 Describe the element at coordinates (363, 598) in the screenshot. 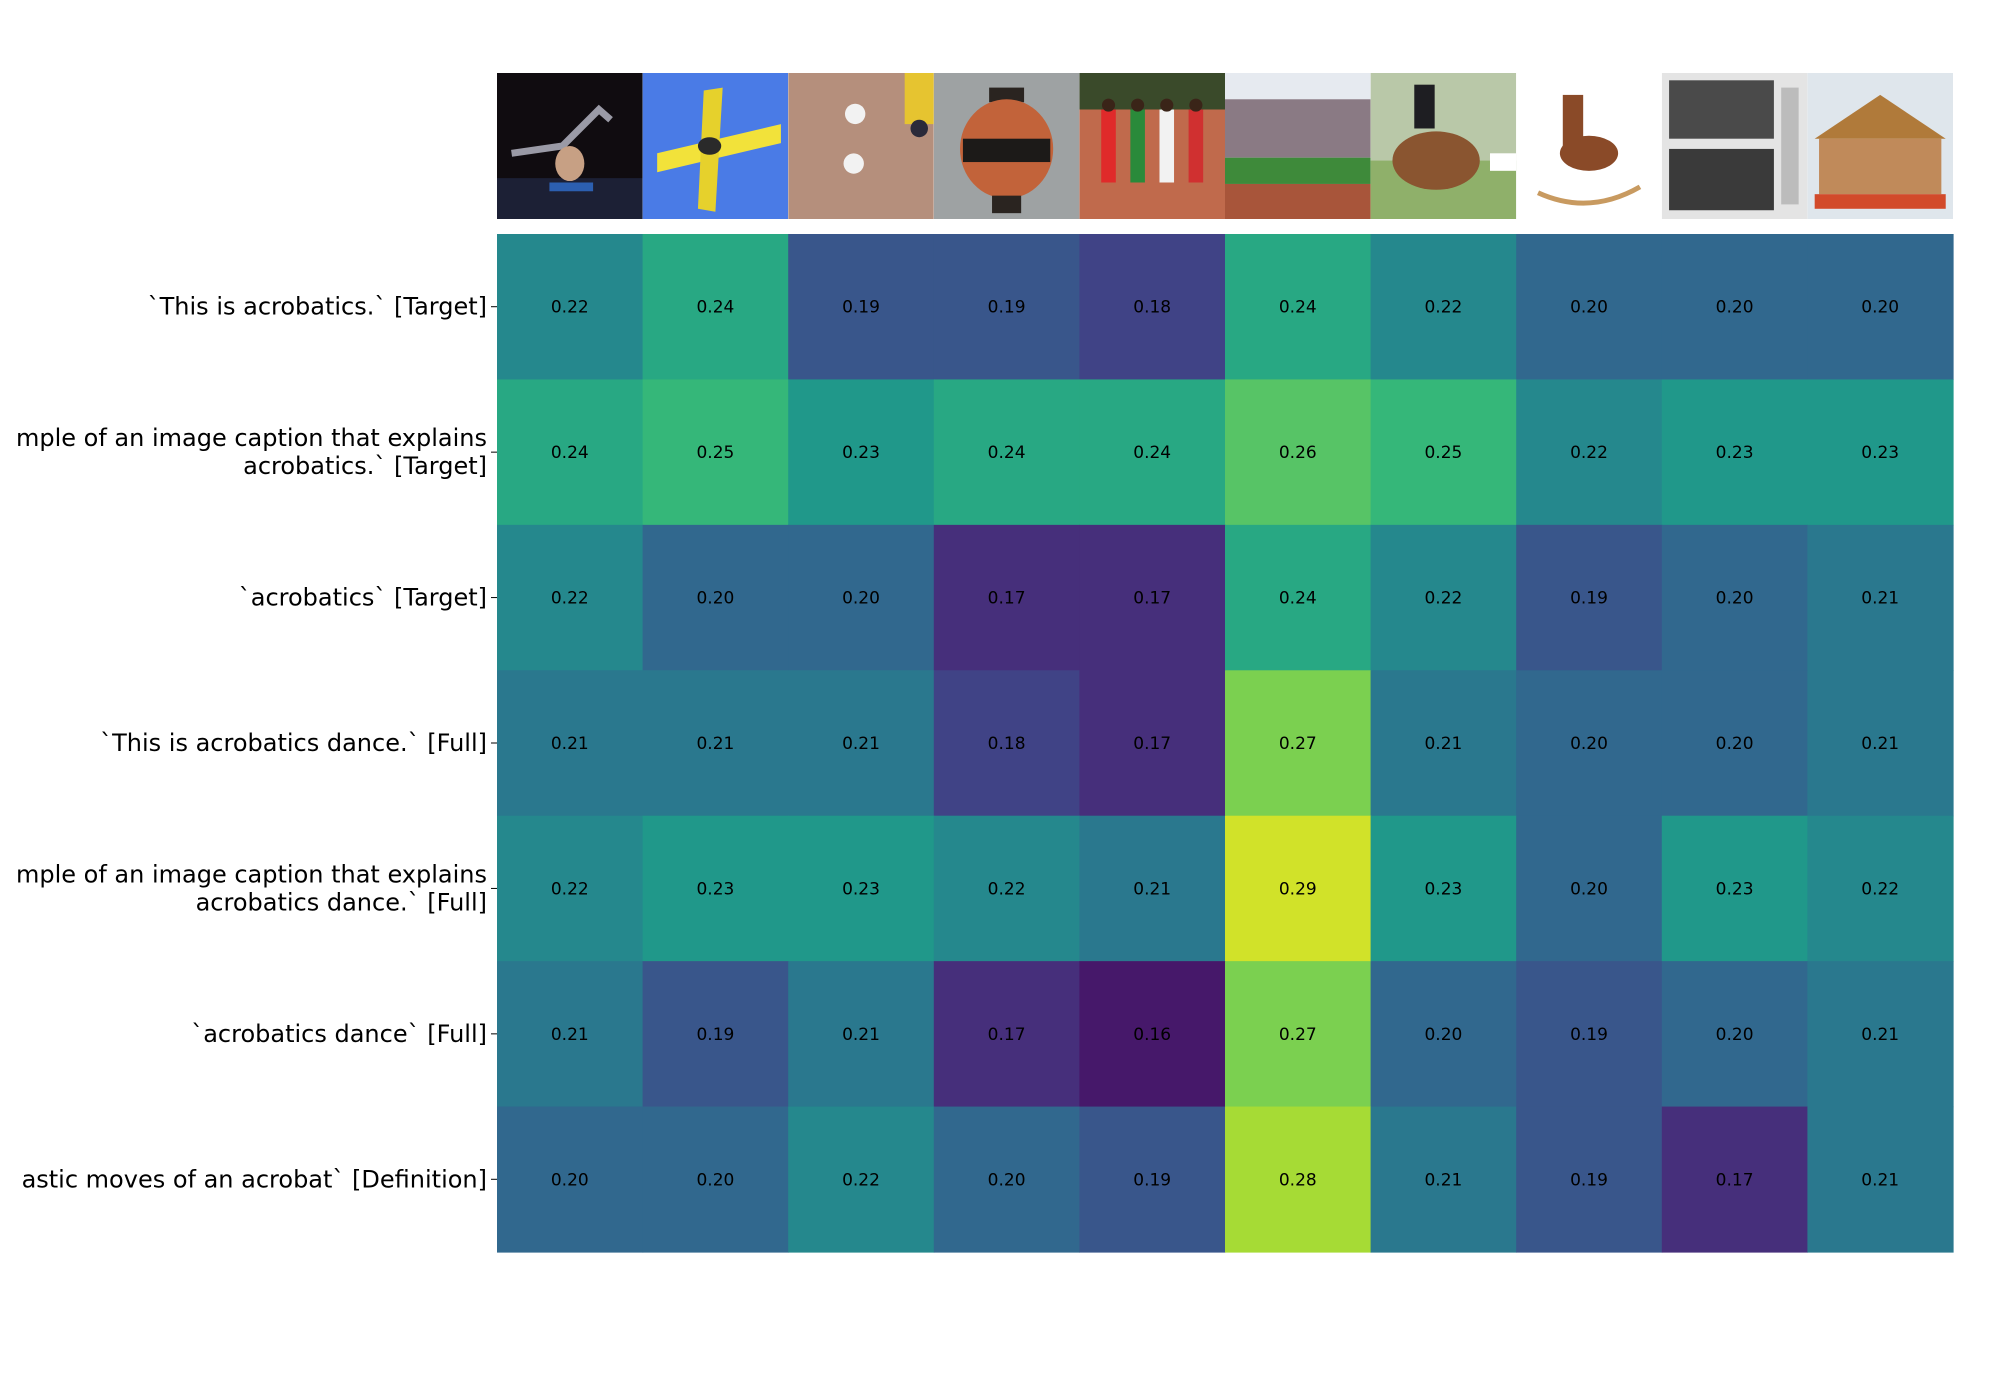

I see `row-label: `acrobatics` [Target]` at that location.